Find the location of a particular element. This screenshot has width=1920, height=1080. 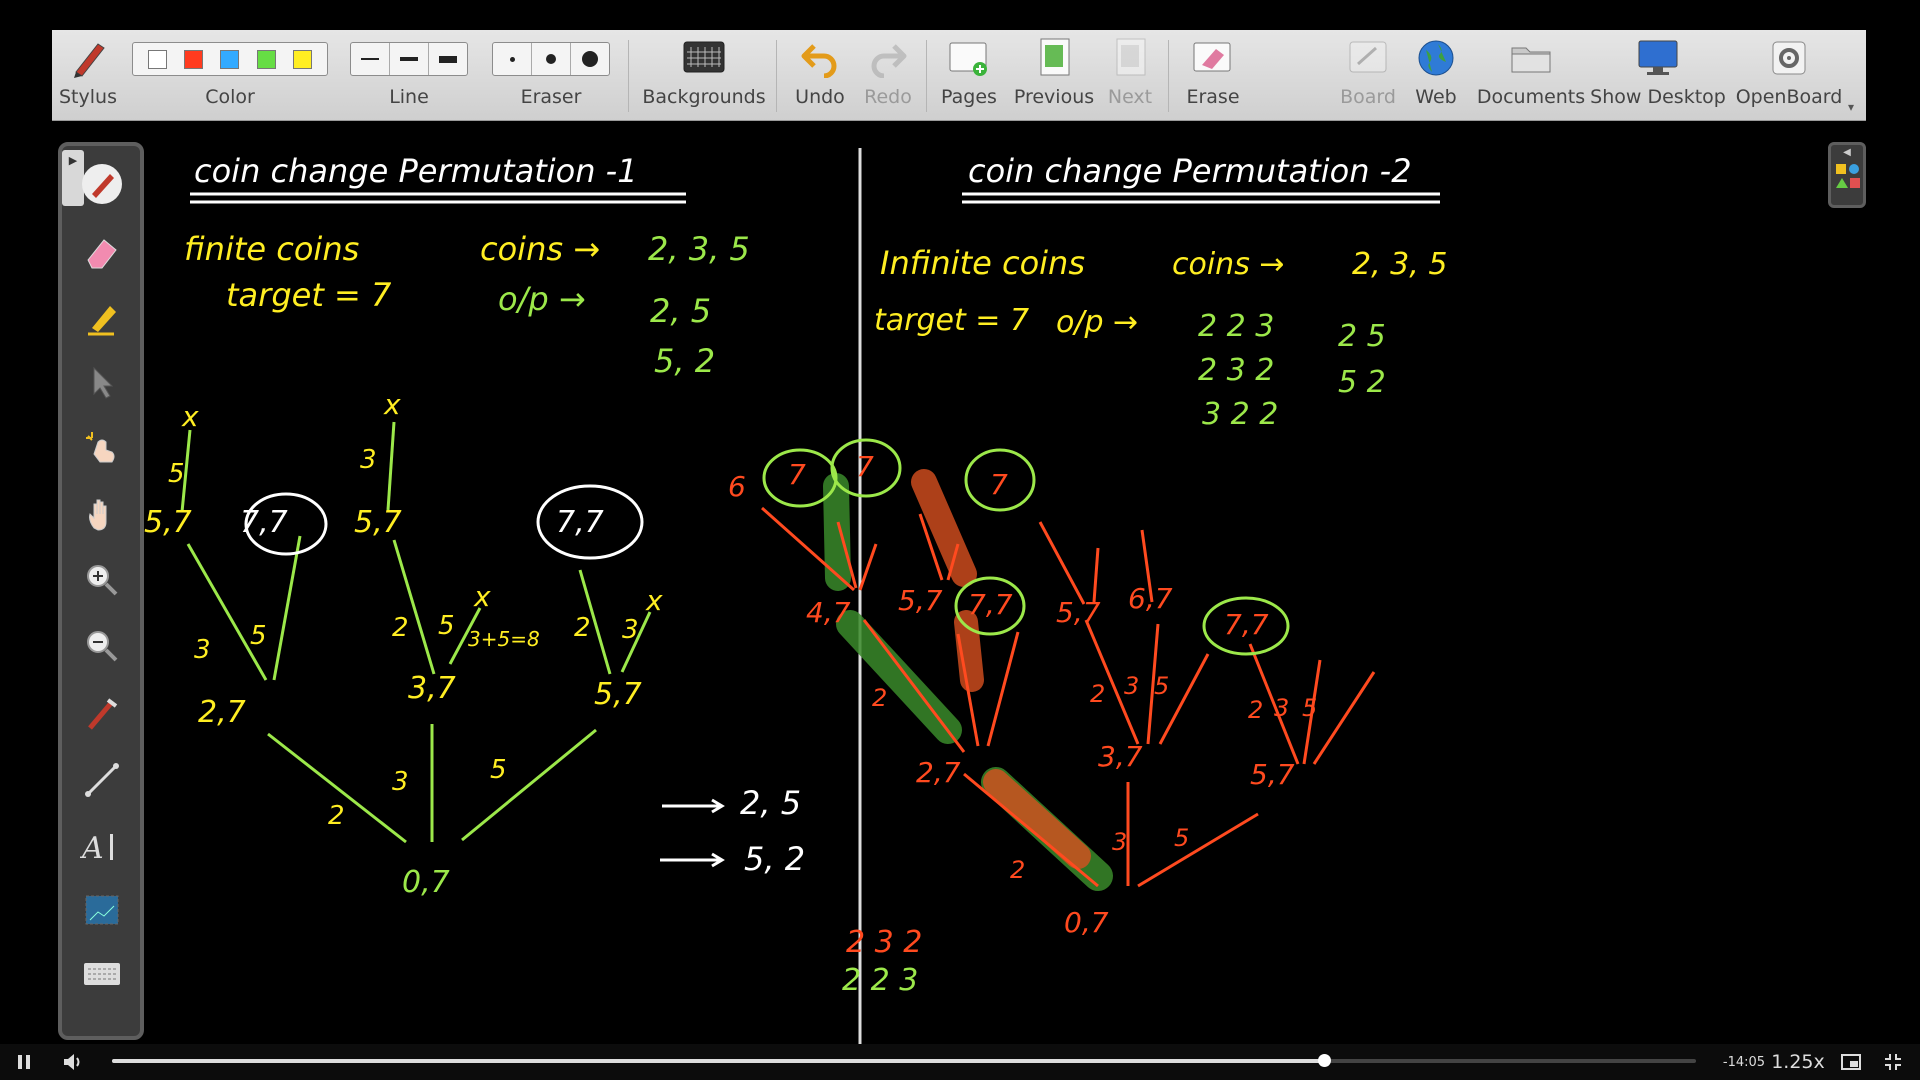

left-edge-label-t5: 5 is located at coordinates (176, 474).